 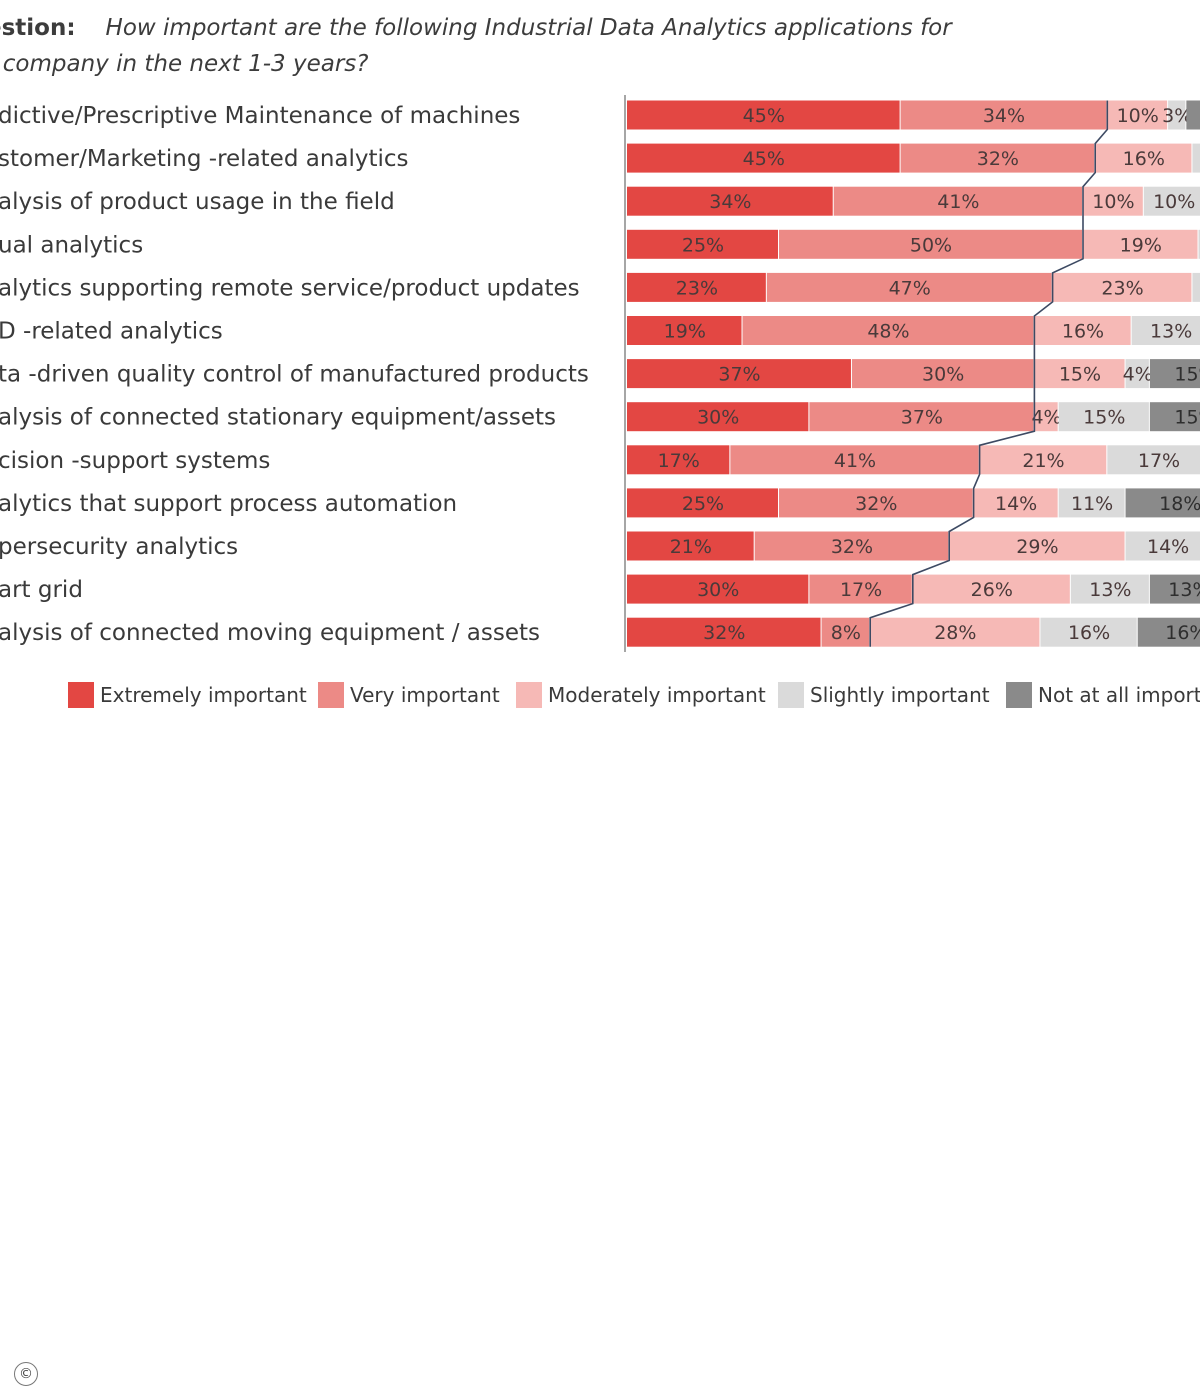 What do you see at coordinates (685, 332) in the screenshot?
I see `data-label: 19%` at bounding box center [685, 332].